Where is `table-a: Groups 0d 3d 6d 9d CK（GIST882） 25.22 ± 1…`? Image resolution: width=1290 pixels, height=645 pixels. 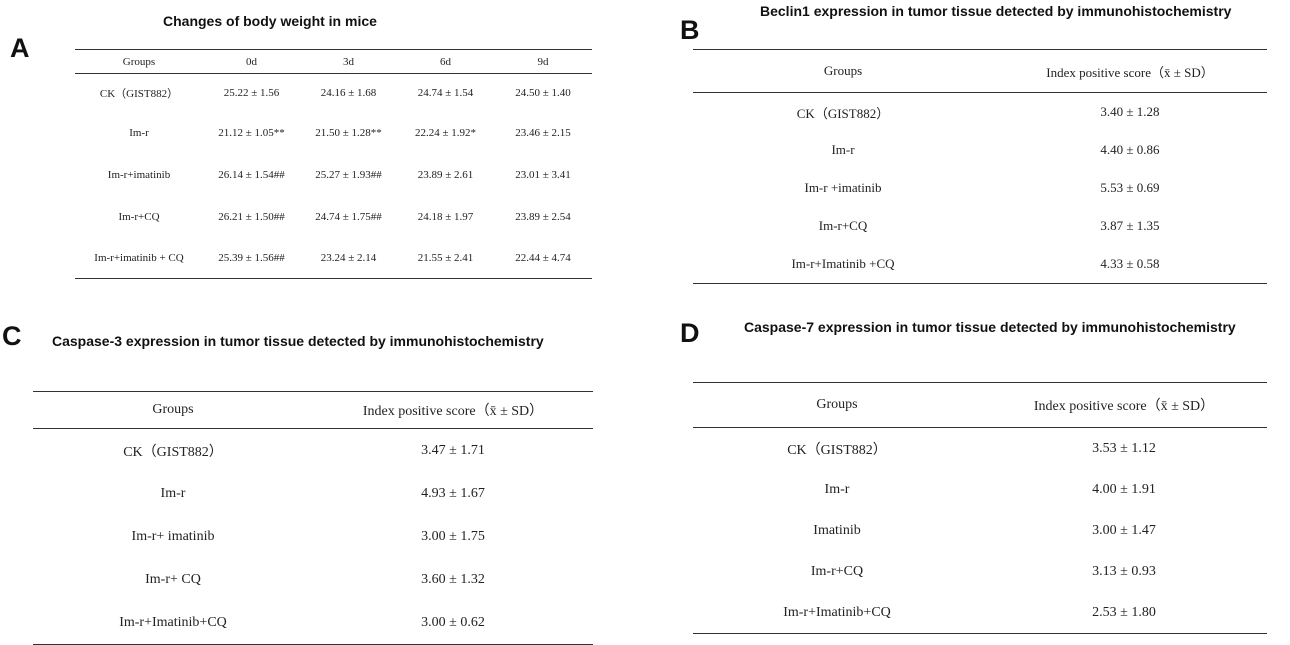
table-a: Groups 0d 3d 6d 9d CK（GIST882） 25.22 ± 1… is located at coordinates (333, 164).